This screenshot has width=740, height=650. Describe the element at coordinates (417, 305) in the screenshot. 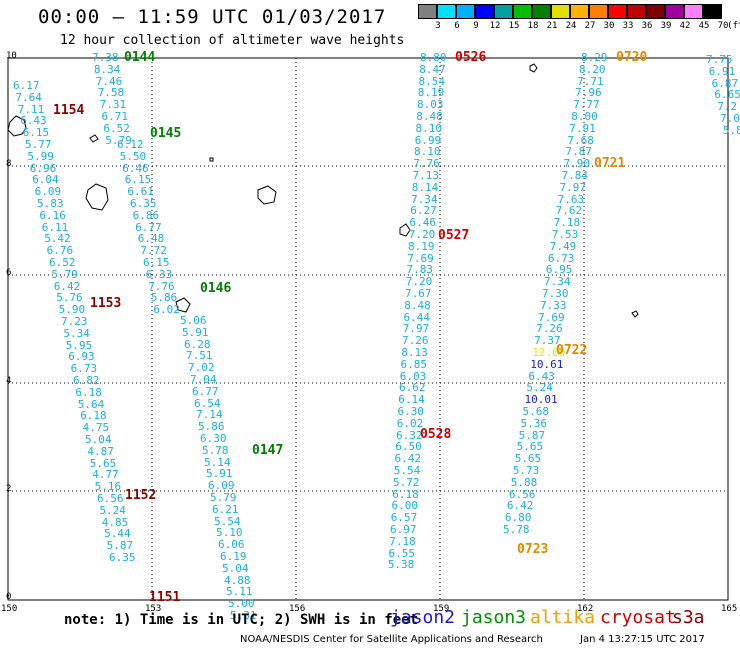

I see `wave-height-value: 8.48` at that location.